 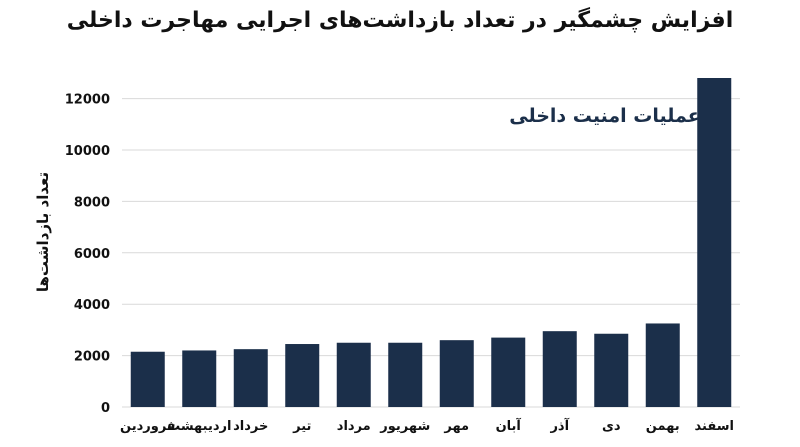 What do you see at coordinates (87, 151) in the screenshot?
I see `y-tick-label: 10000` at bounding box center [87, 151].